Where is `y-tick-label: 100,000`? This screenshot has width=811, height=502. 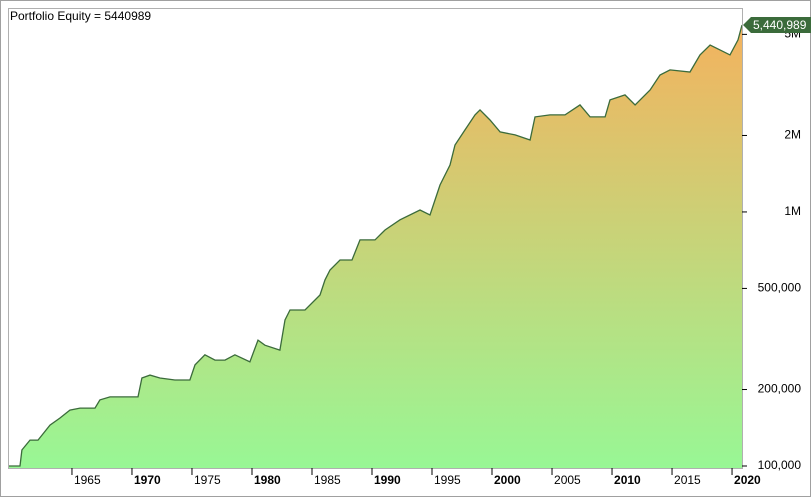
y-tick-label: 100,000 is located at coordinates (780, 465).